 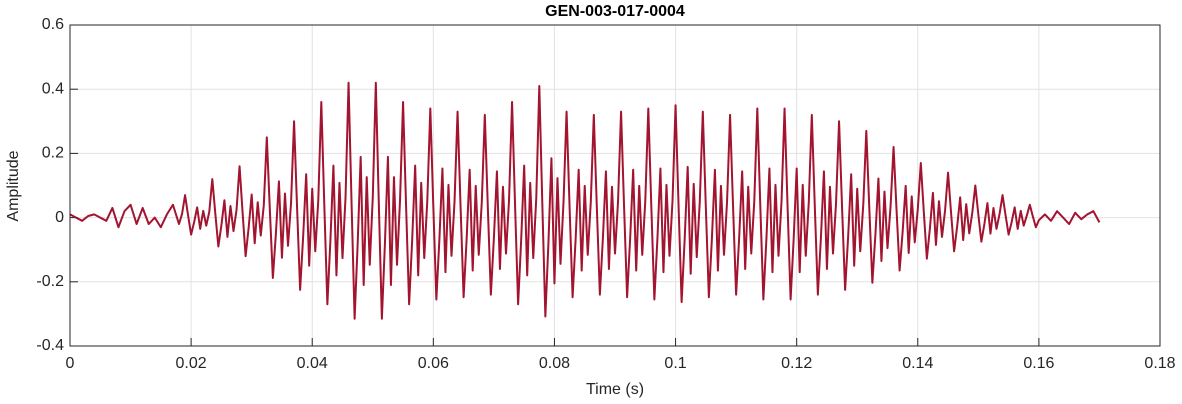 I want to click on x-tick-label: 0.02, so click(x=191, y=363).